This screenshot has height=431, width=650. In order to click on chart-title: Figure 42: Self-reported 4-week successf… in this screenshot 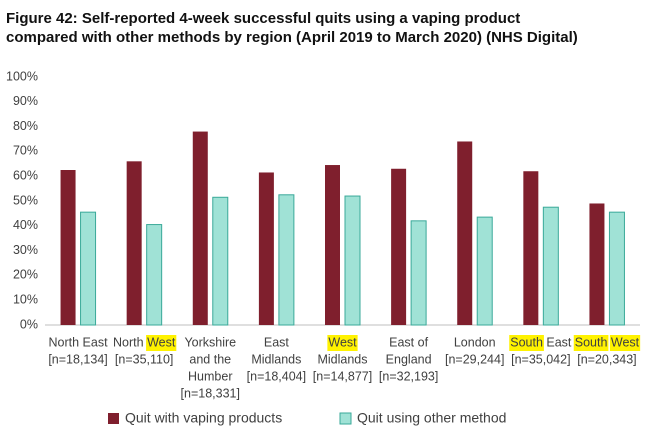, I will do `click(263, 18)`.